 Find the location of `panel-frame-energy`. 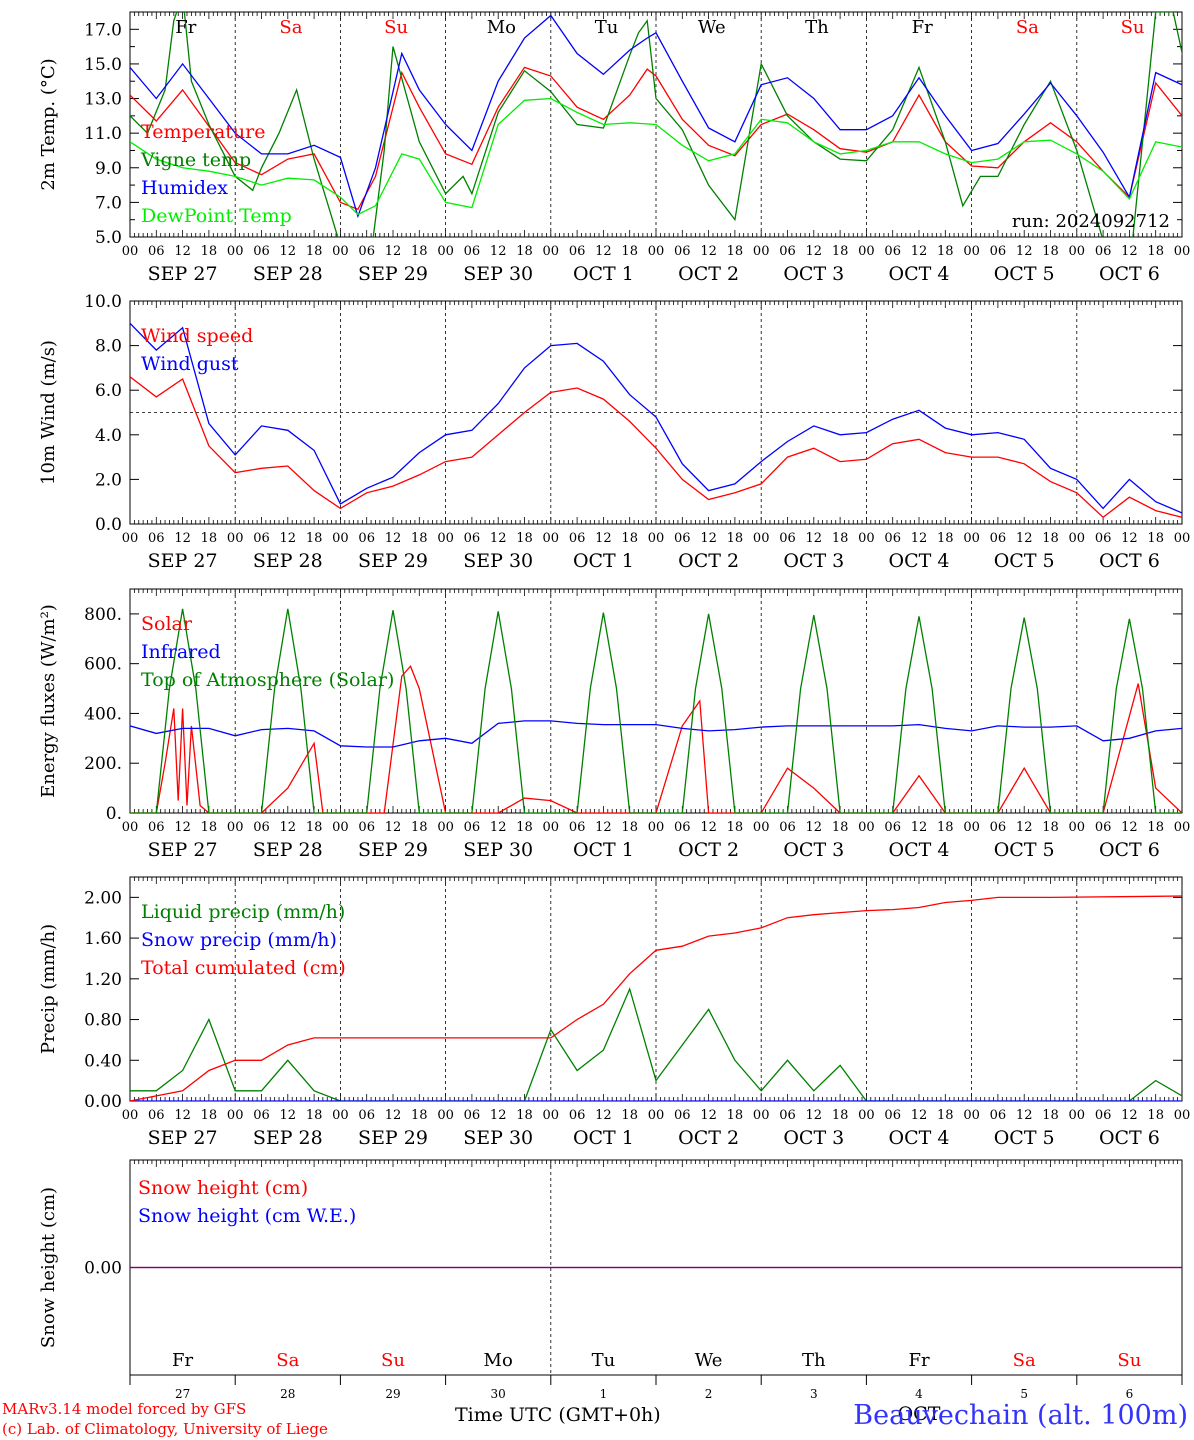

panel-frame-energy is located at coordinates (656, 701).